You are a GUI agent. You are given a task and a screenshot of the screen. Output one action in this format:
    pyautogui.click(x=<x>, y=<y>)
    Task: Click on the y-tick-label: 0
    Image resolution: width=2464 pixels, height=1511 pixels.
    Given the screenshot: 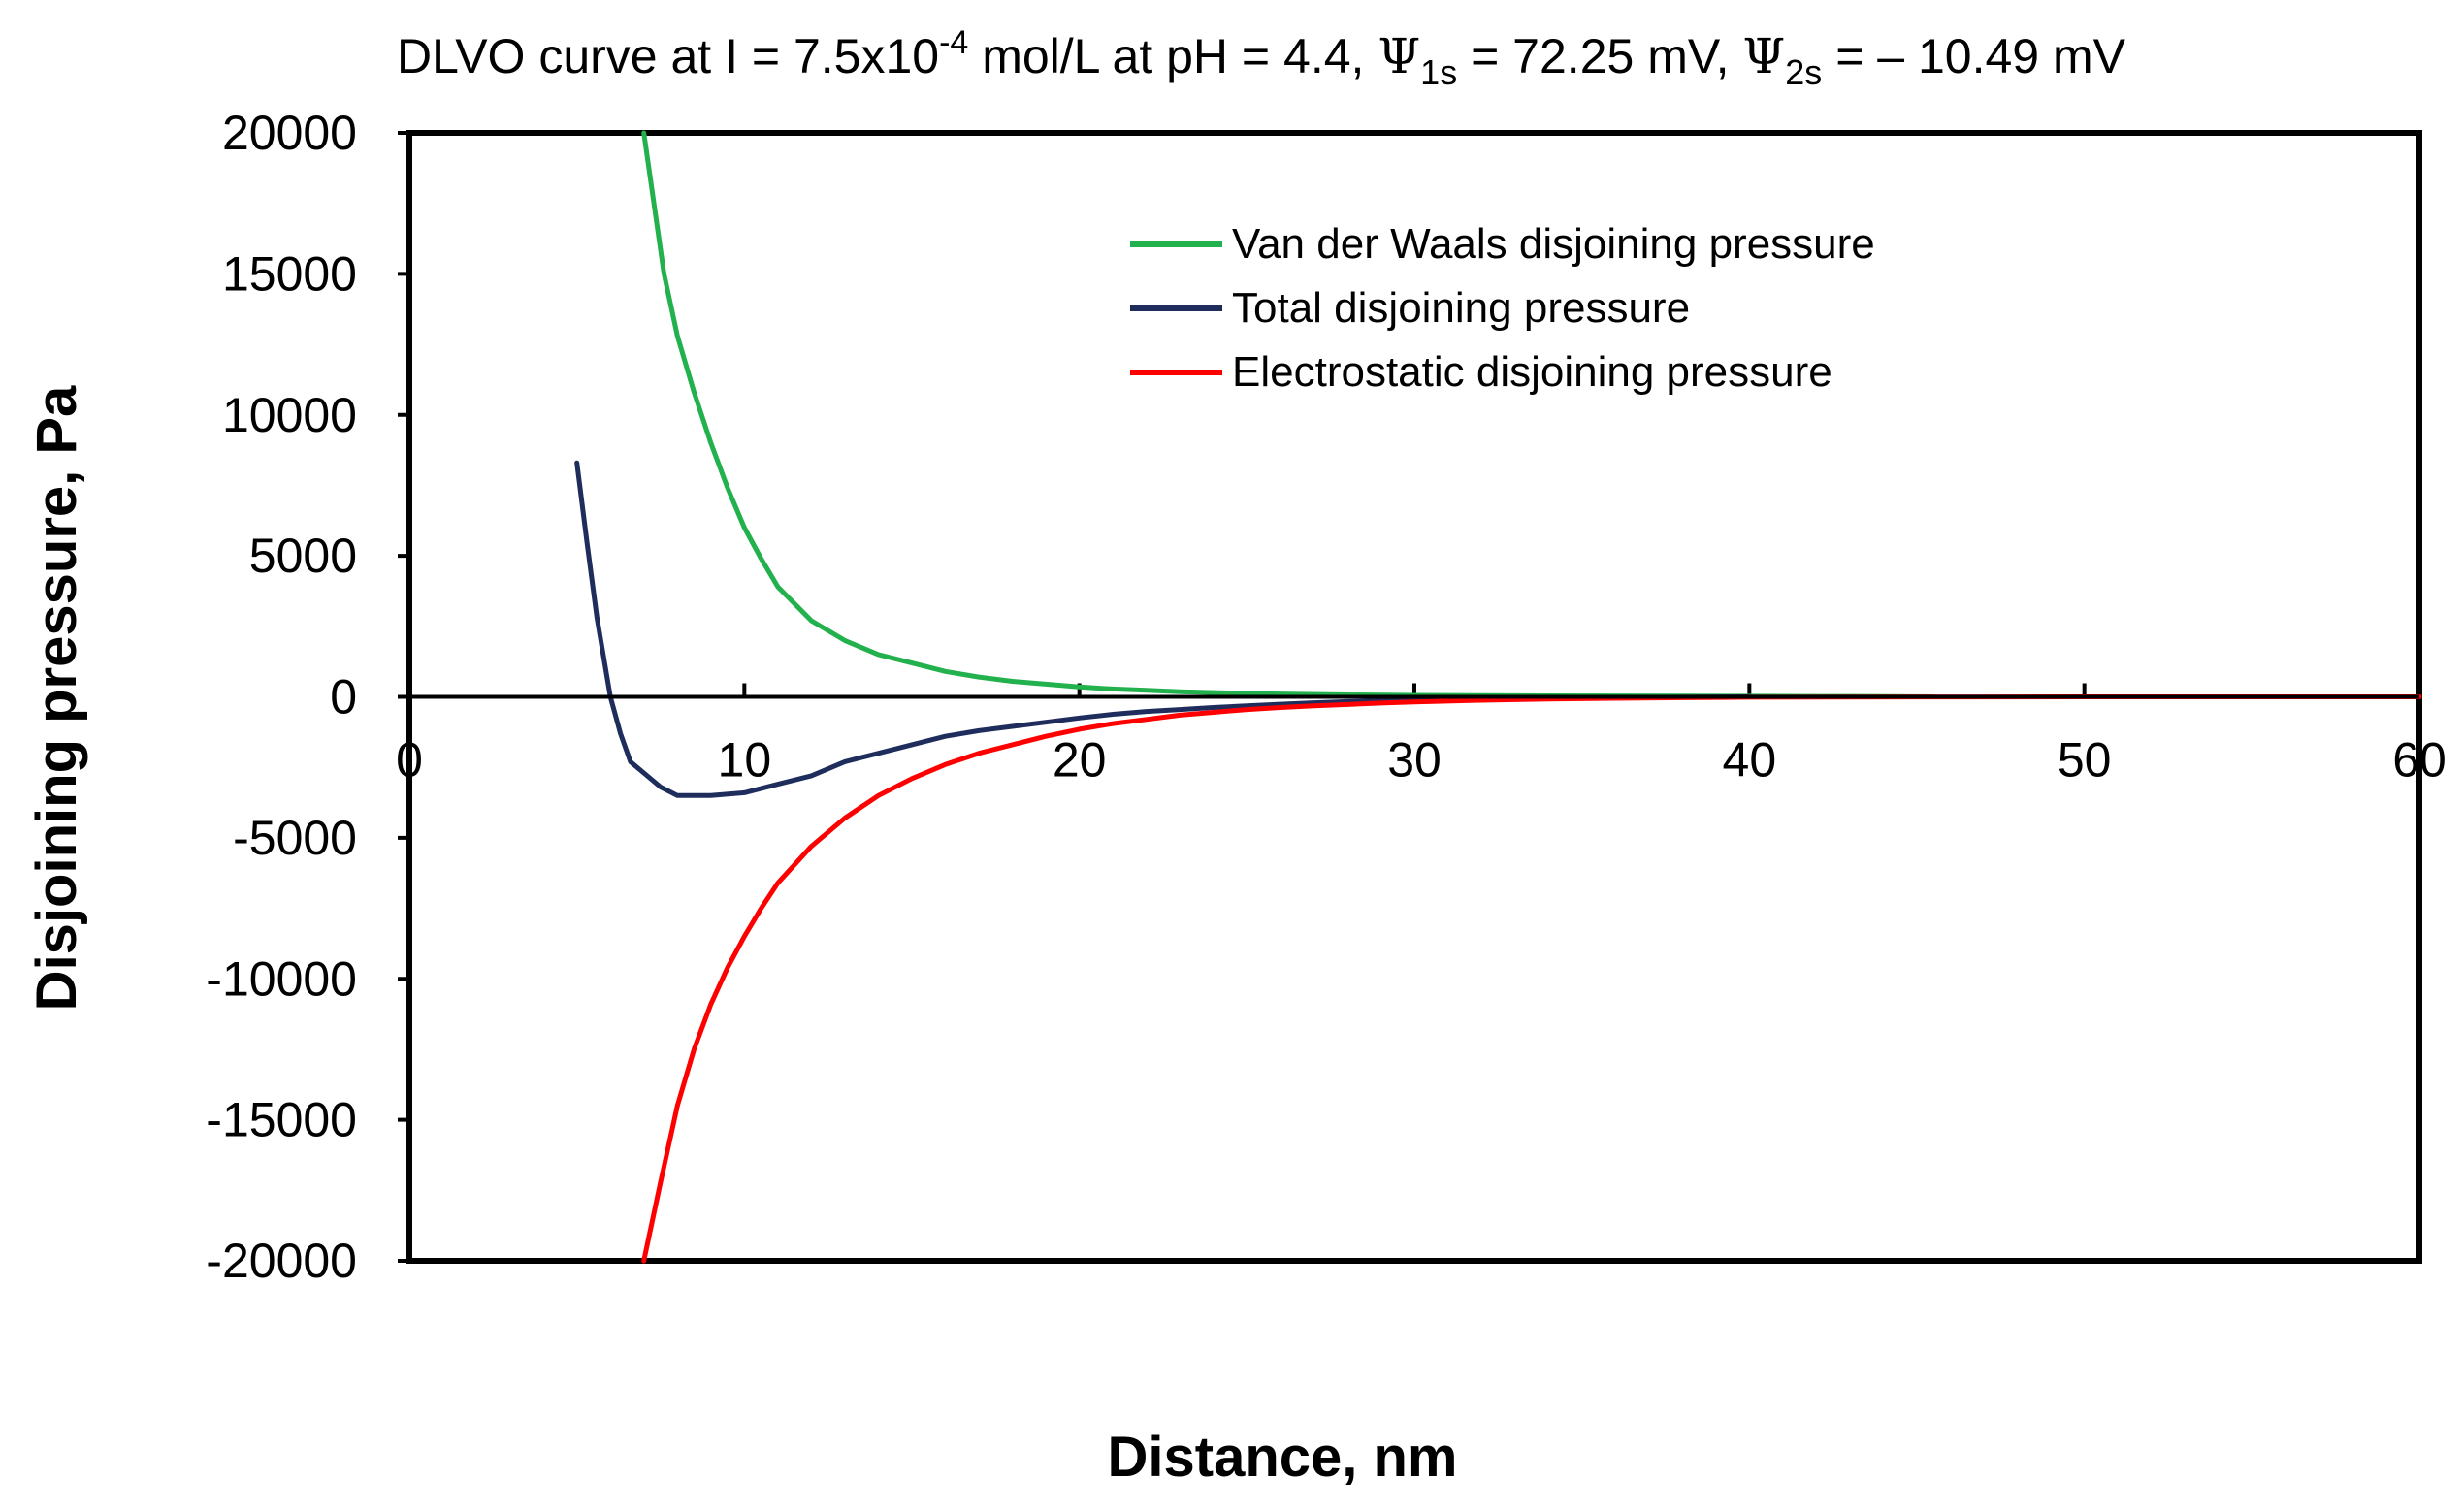 What is the action you would take?
    pyautogui.click(x=343, y=697)
    